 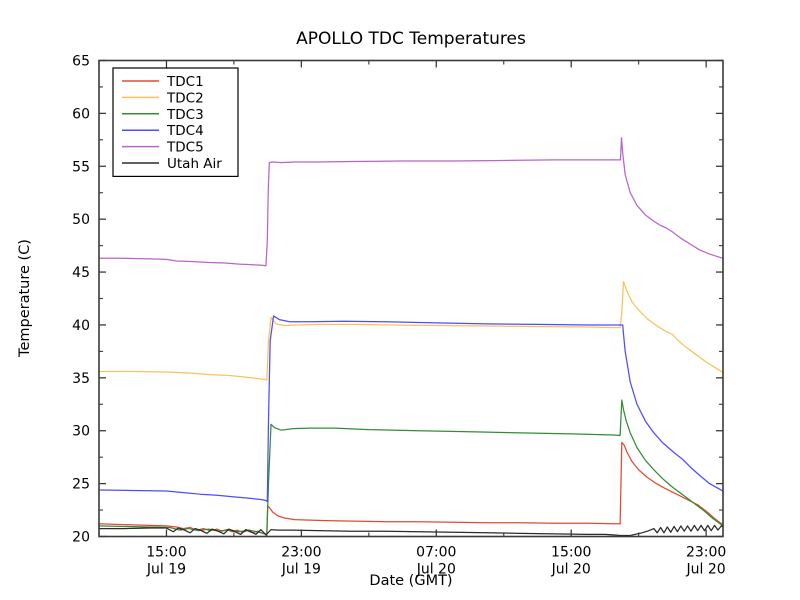 I want to click on legend-box, so click(x=175, y=122).